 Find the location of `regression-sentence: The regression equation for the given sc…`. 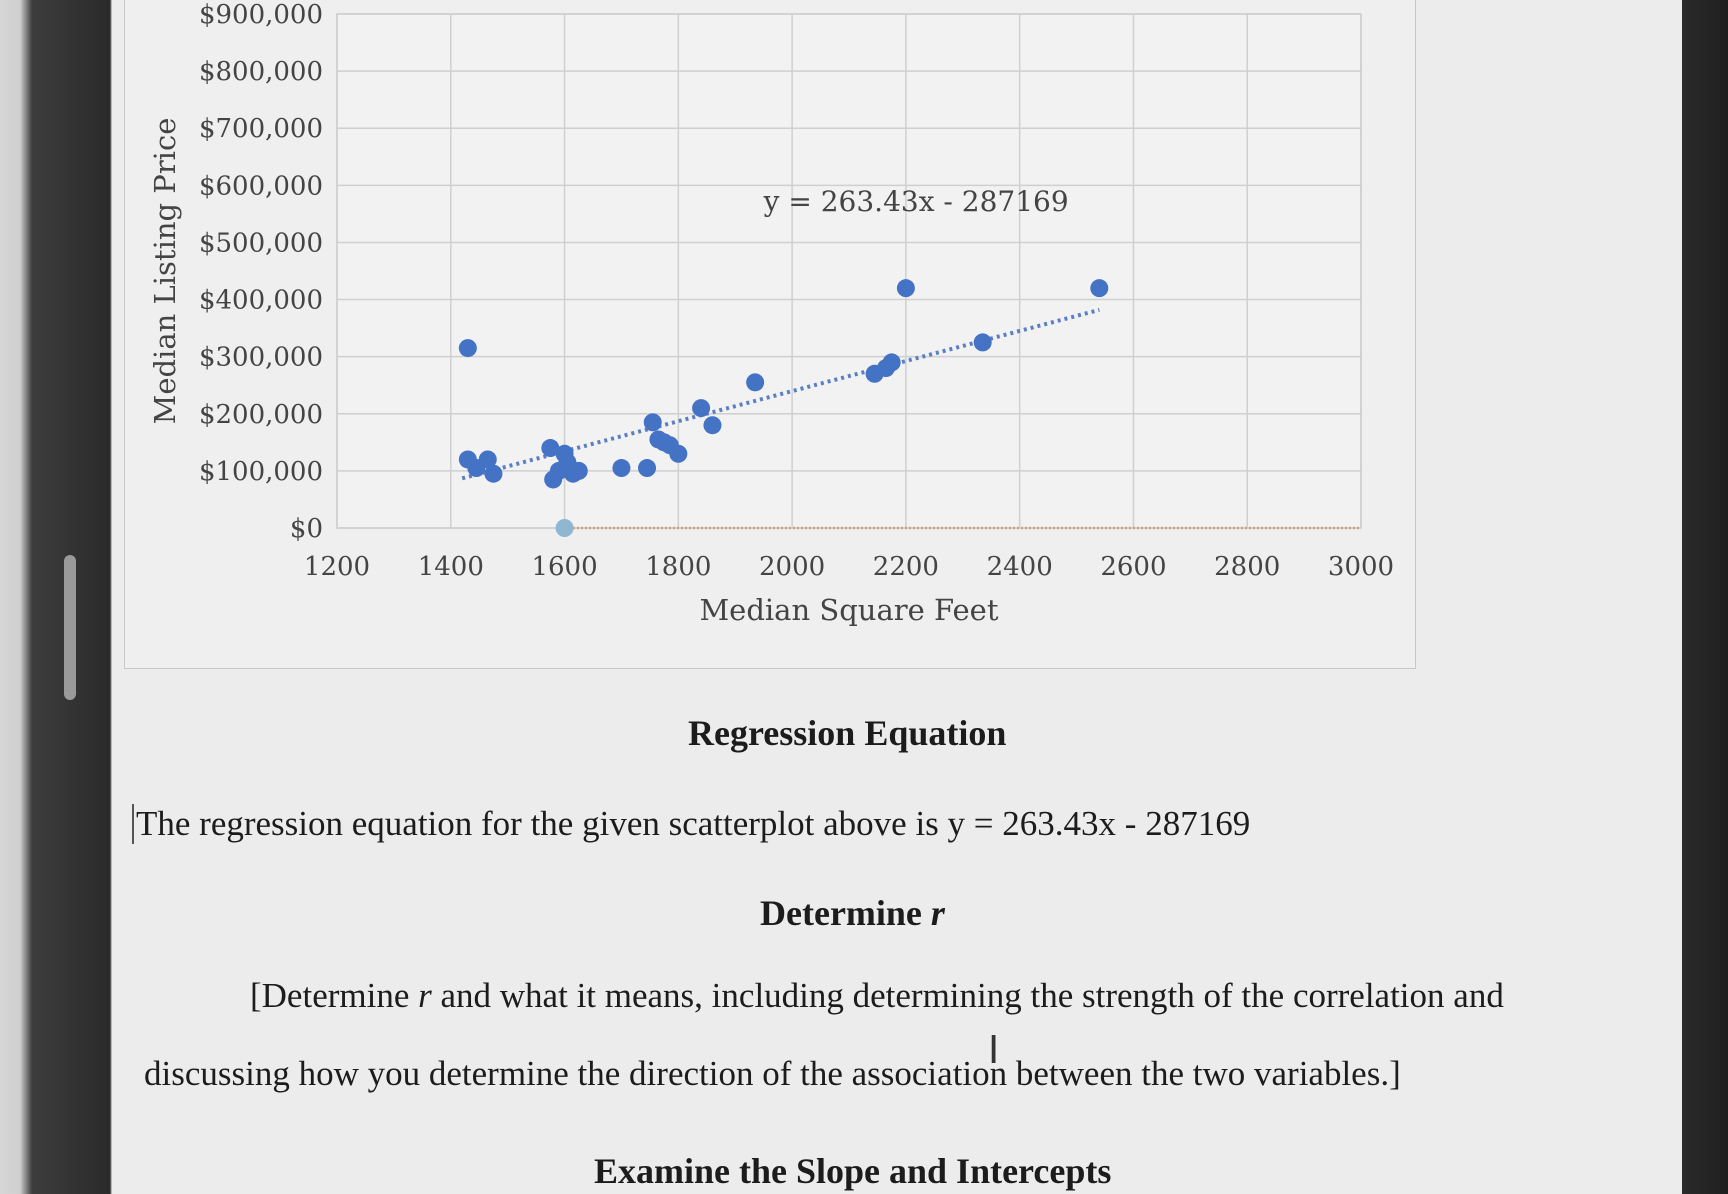

regression-sentence: The regression equation for the given sc… is located at coordinates (691, 824).